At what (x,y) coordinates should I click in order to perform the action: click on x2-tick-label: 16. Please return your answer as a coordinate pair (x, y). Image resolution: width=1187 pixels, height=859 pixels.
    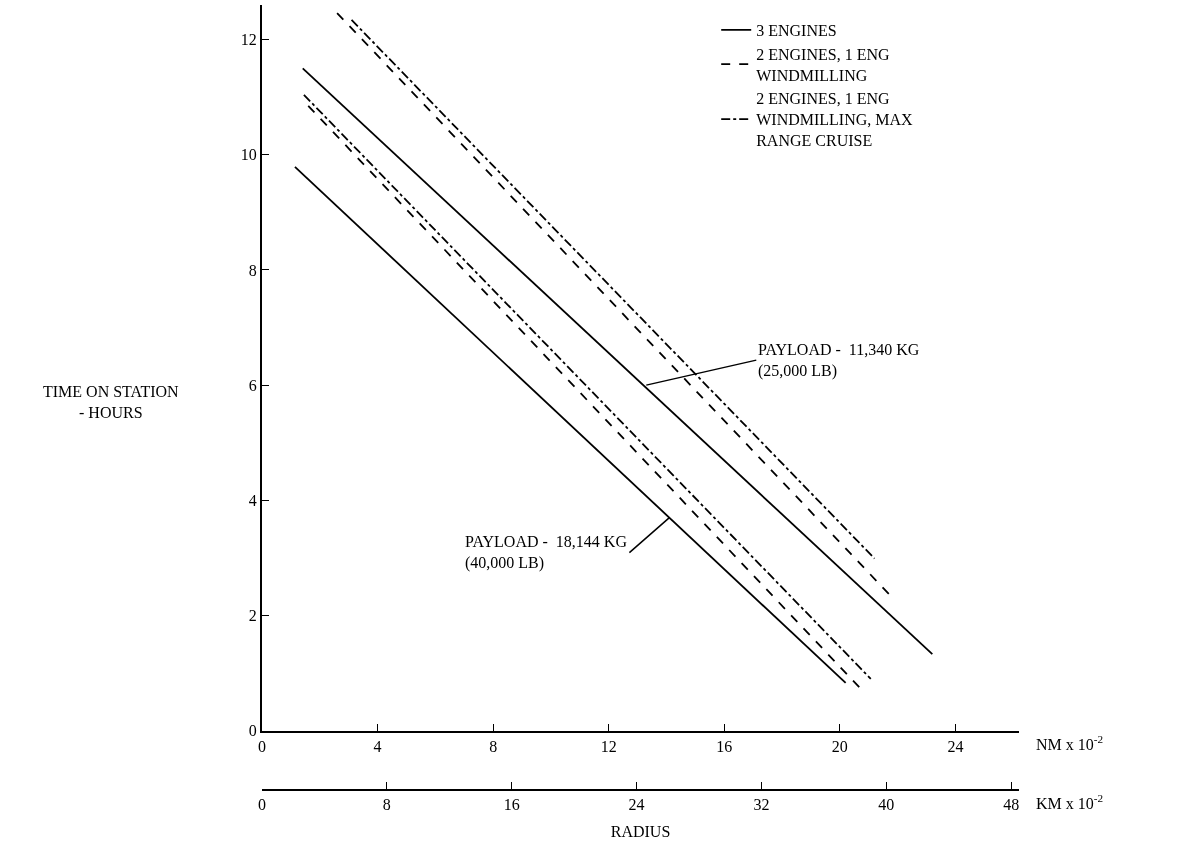
    Looking at the image, I should click on (511, 805).